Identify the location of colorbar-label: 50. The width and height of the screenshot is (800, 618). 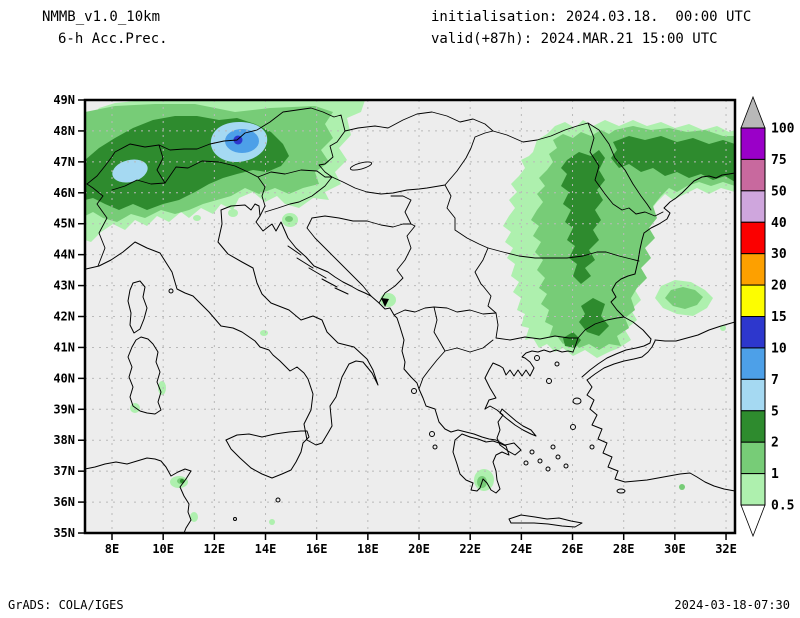
(779, 191).